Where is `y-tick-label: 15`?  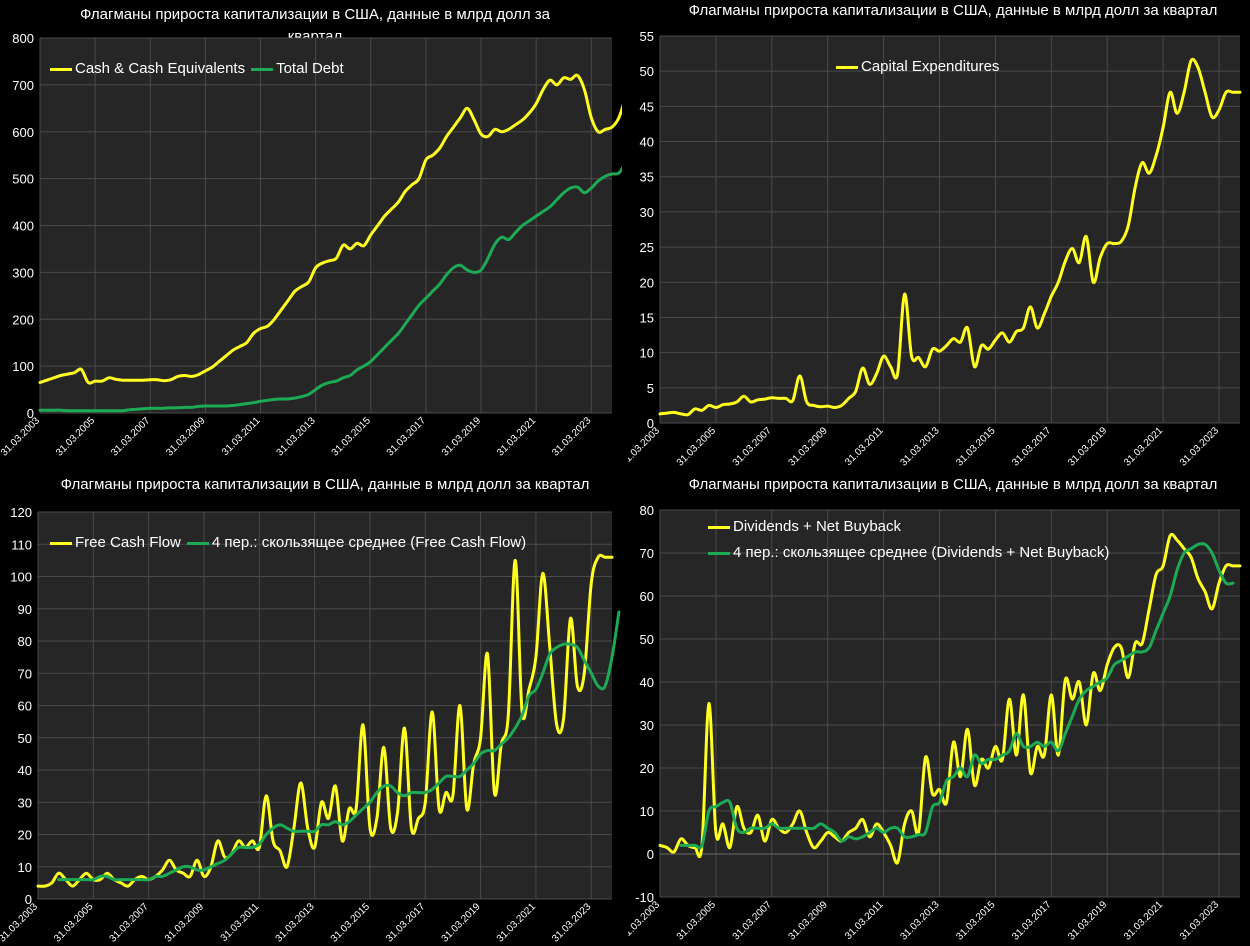
y-tick-label: 15 is located at coordinates (647, 317).